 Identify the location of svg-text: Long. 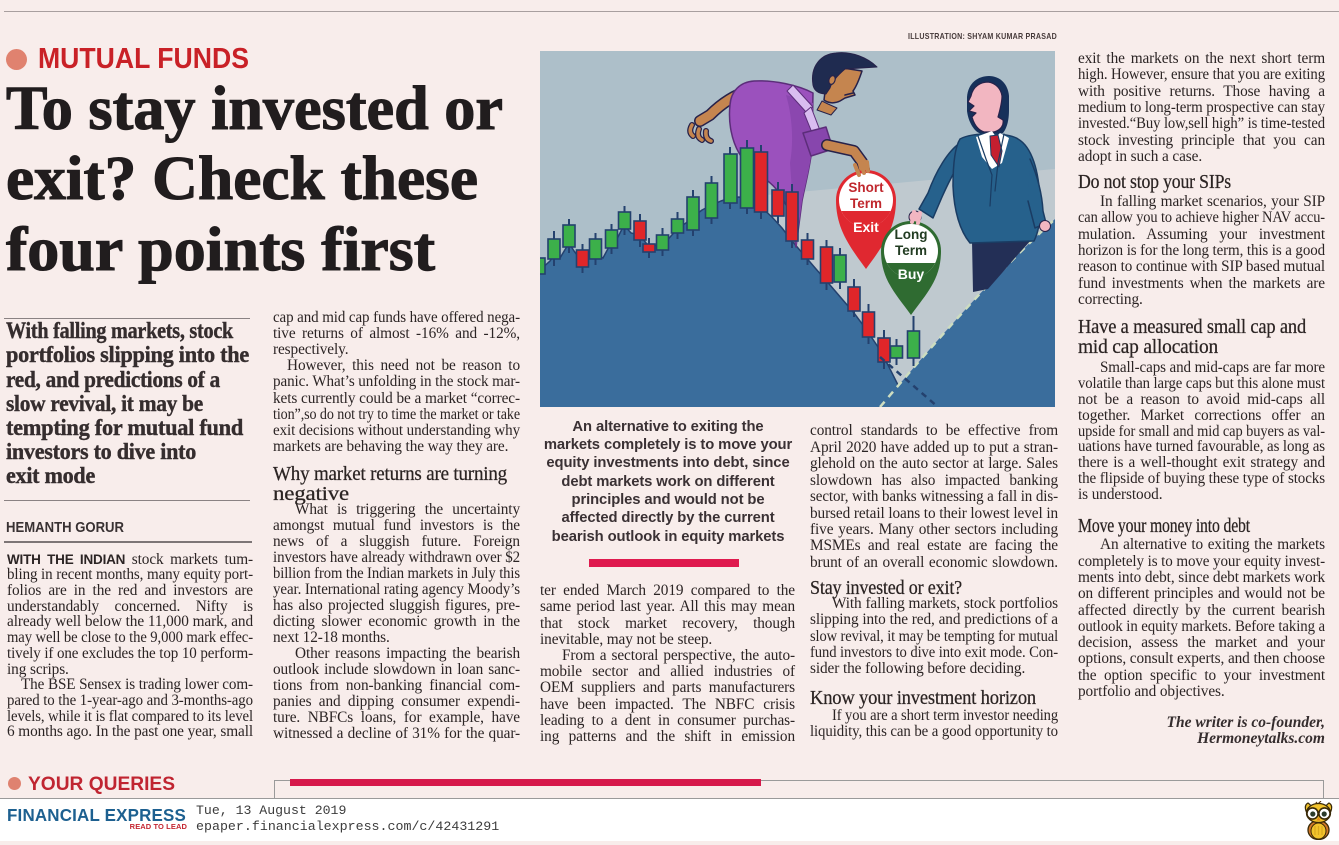
(911, 234).